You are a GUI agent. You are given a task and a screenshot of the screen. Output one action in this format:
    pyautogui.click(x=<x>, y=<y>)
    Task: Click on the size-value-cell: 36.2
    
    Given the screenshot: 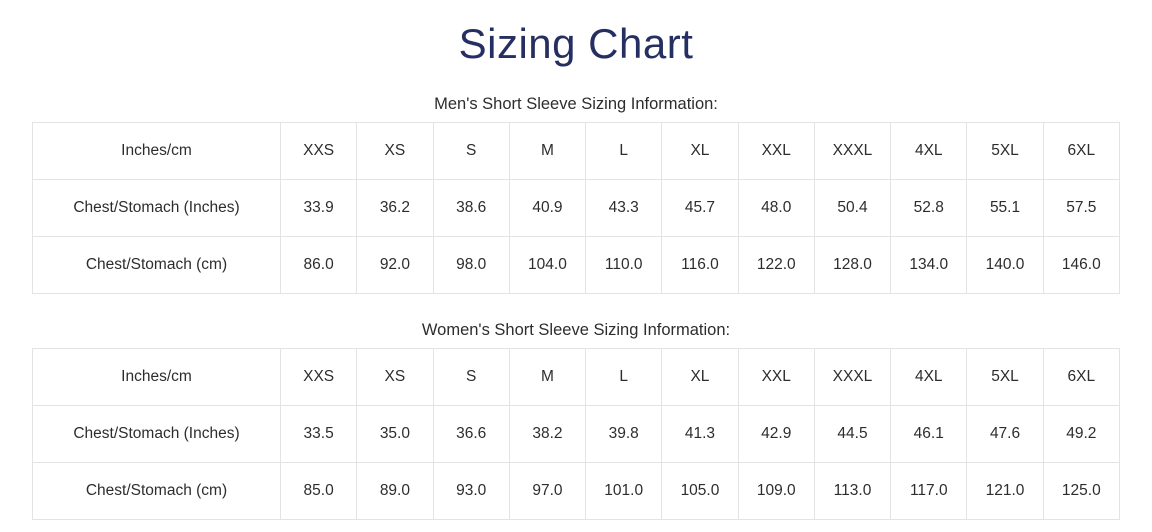 What is the action you would take?
    pyautogui.click(x=395, y=208)
    